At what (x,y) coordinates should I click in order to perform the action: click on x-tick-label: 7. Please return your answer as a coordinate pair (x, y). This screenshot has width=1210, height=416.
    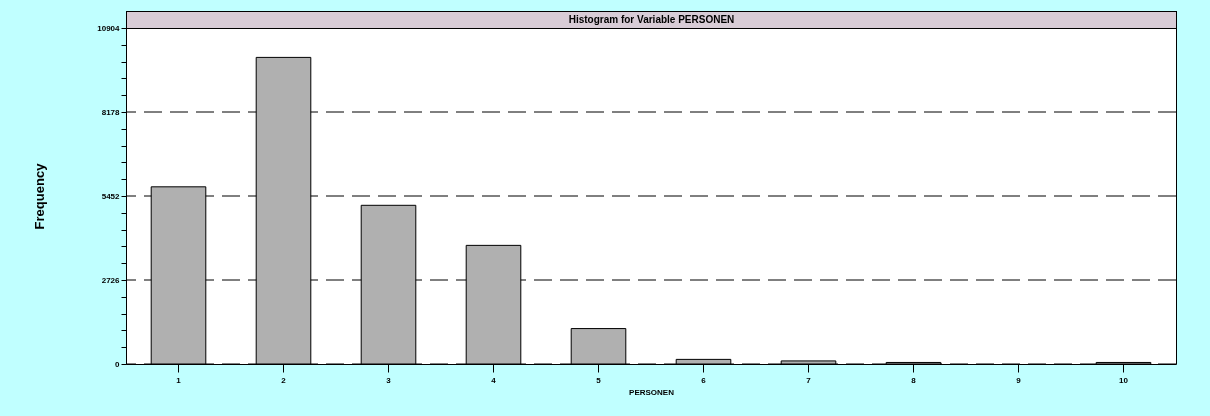
    Looking at the image, I should click on (809, 380).